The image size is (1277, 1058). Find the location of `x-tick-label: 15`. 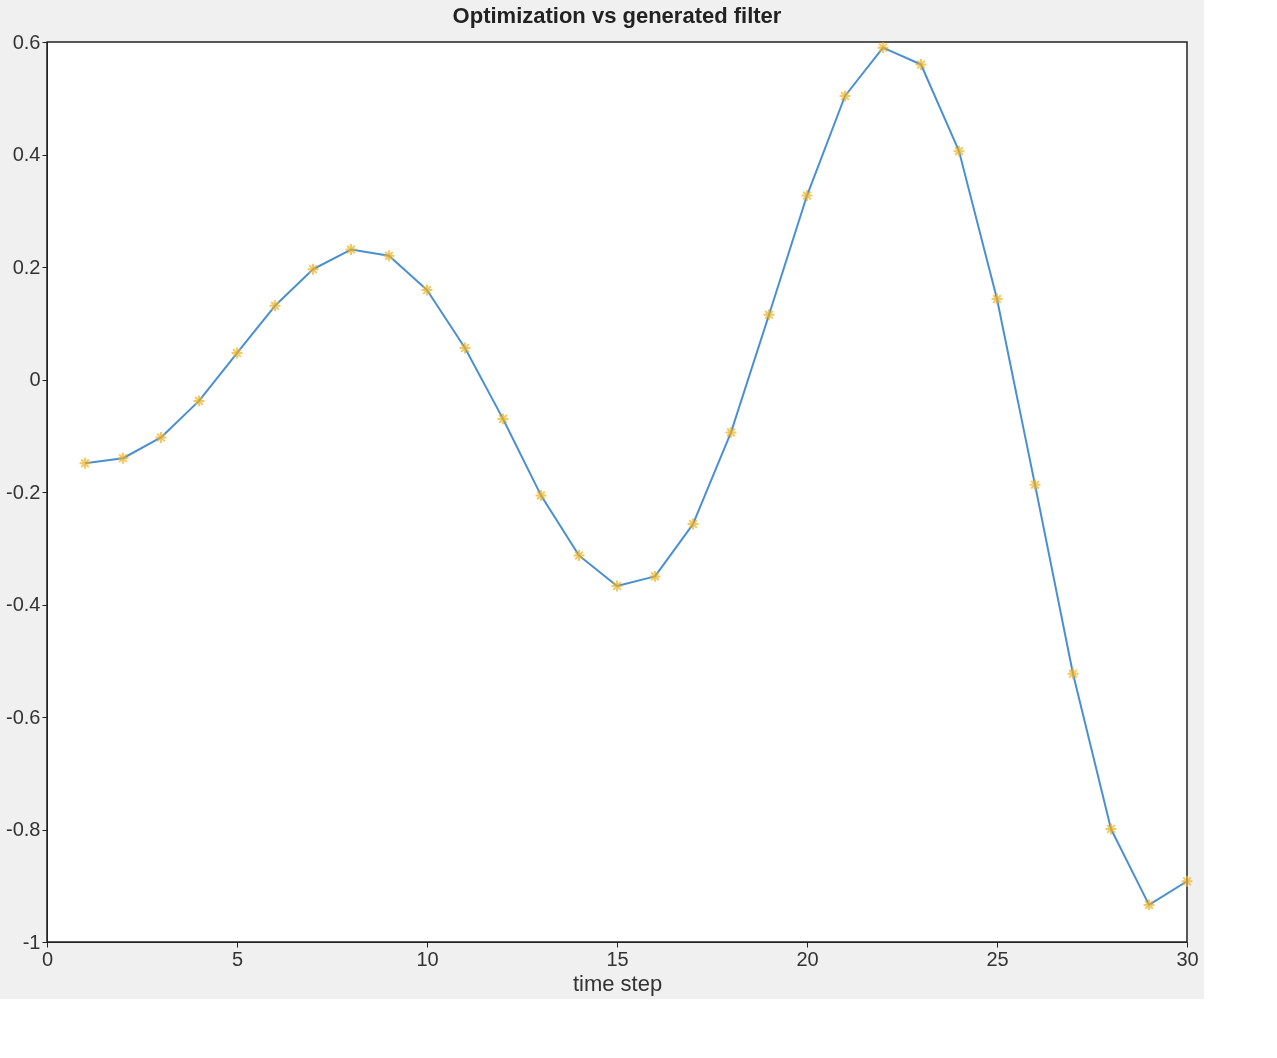

x-tick-label: 15 is located at coordinates (617, 958).